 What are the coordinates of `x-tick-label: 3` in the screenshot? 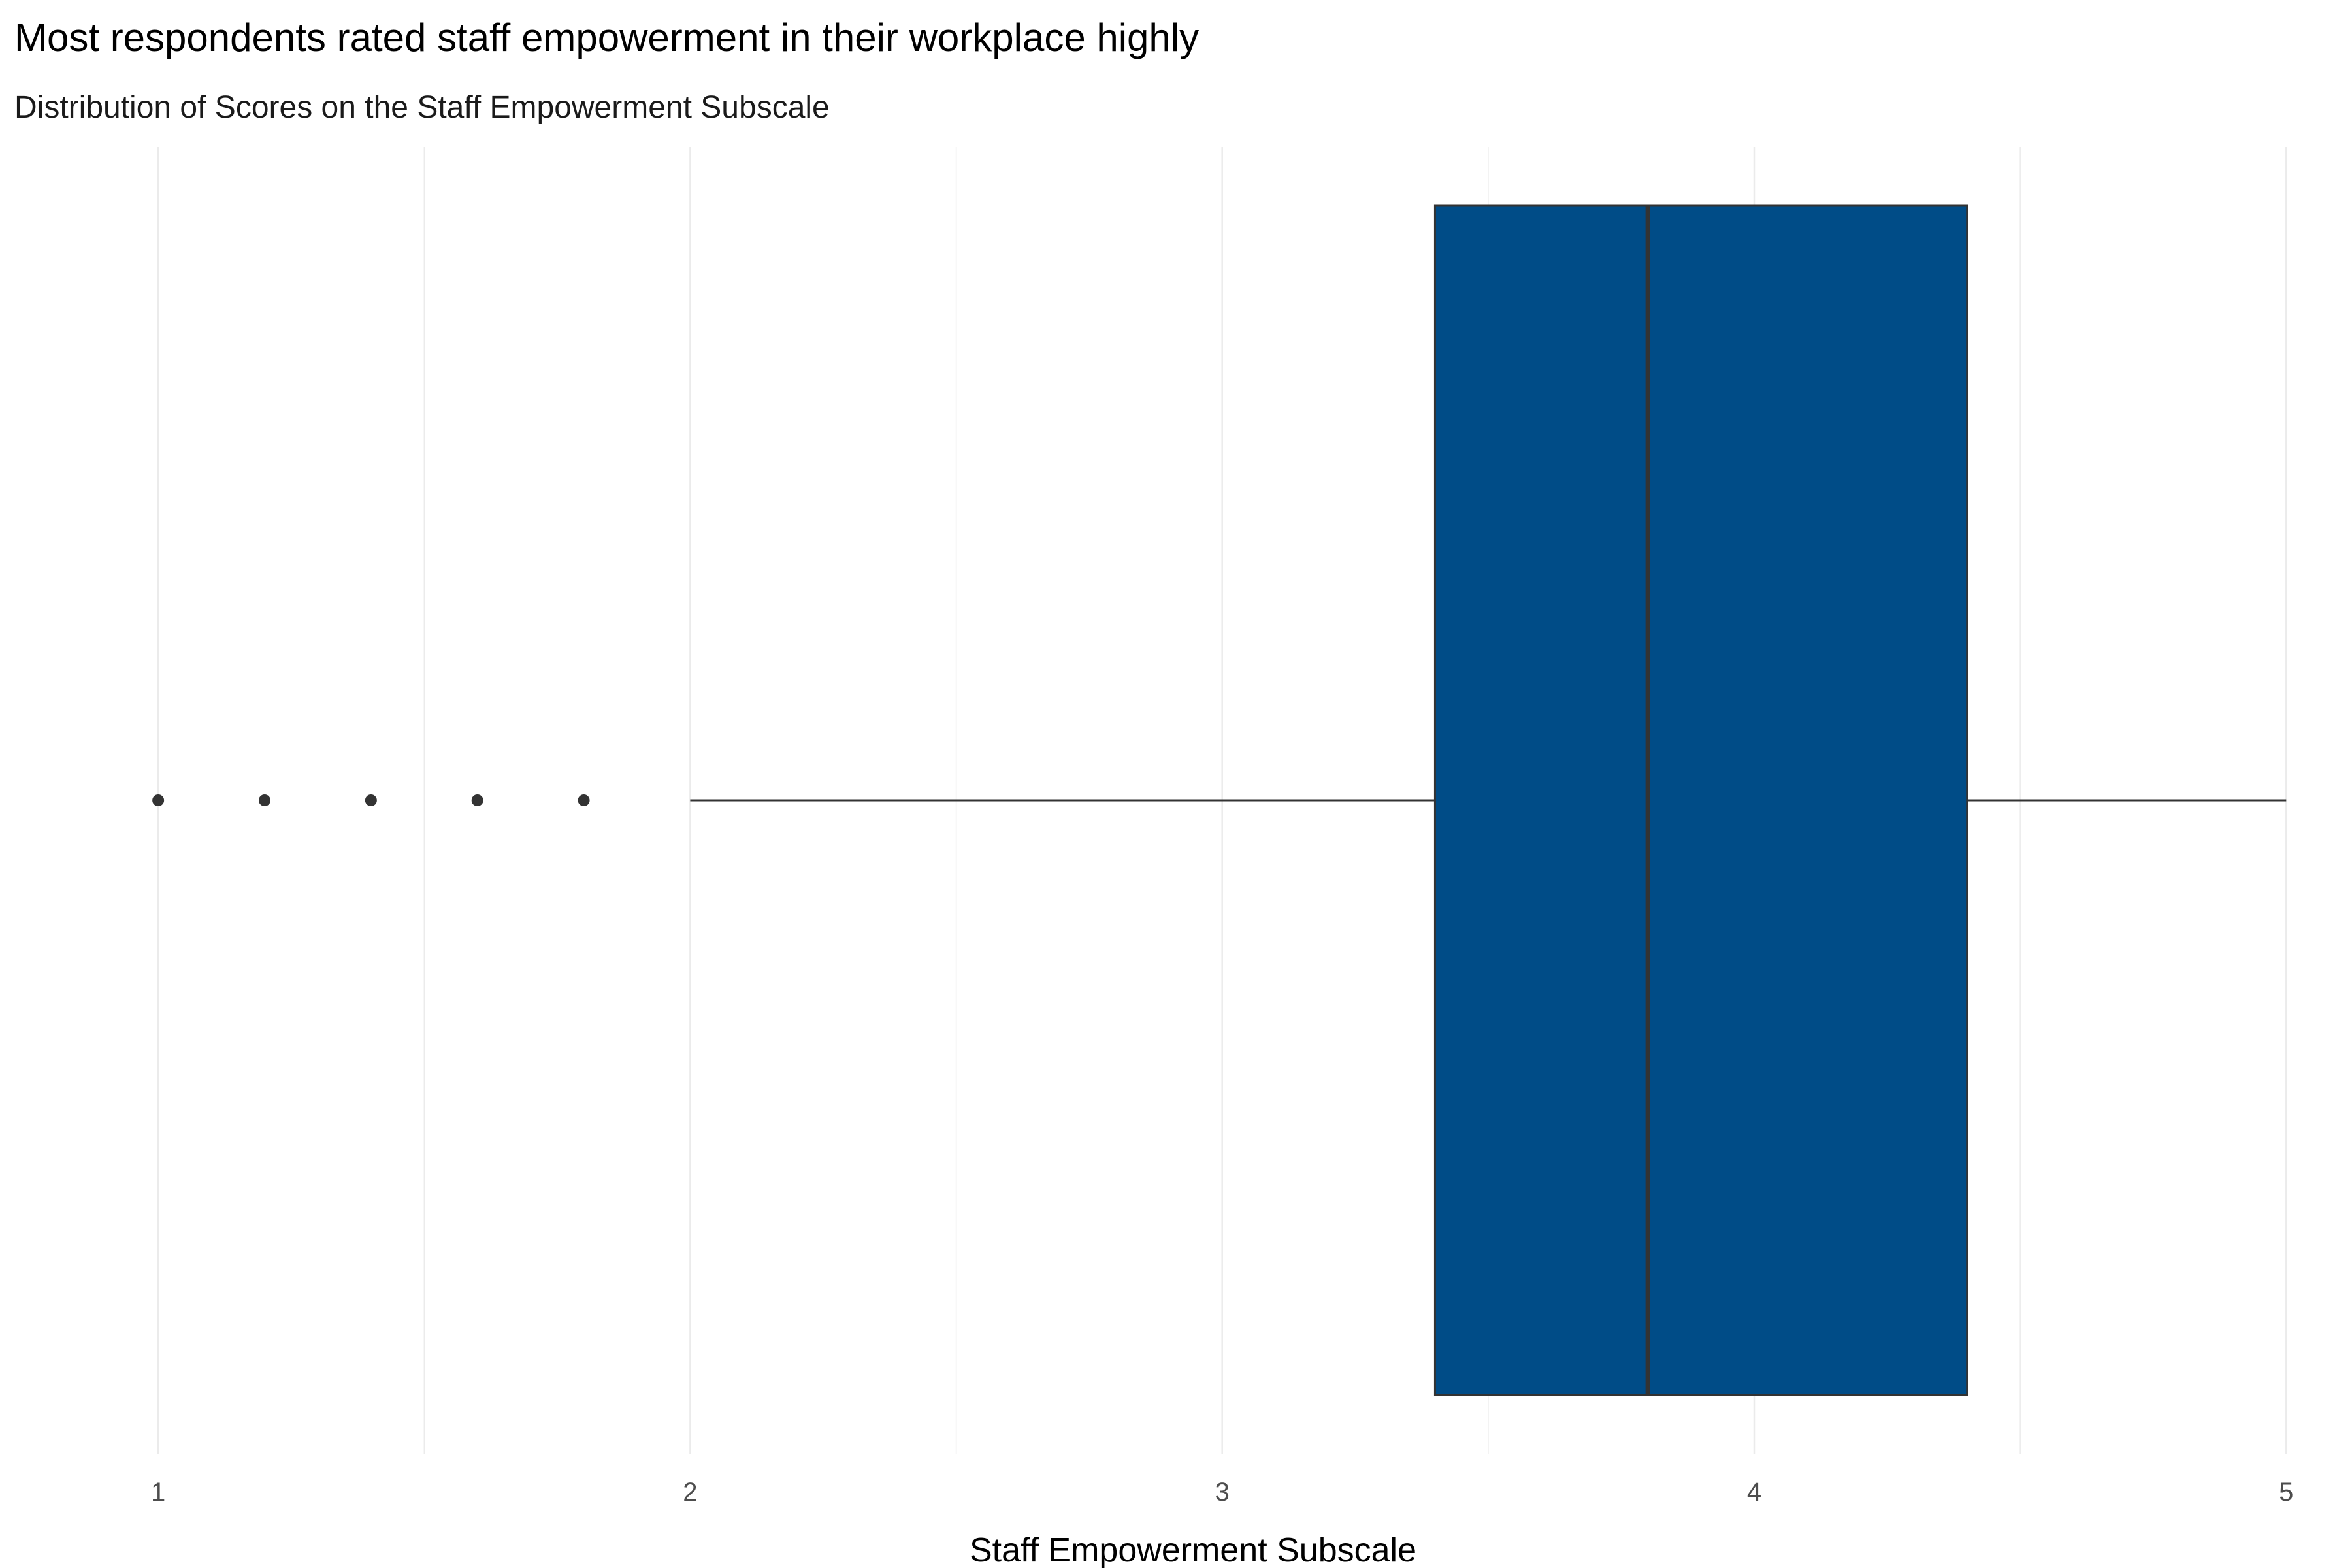 It's located at (1222, 1492).